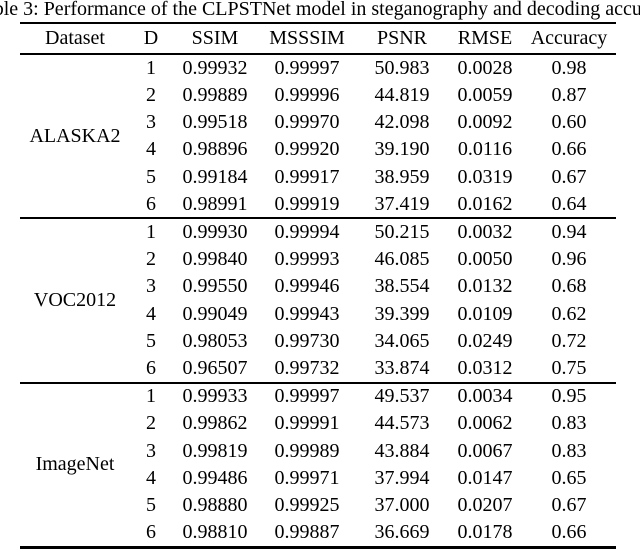 The image size is (640, 558). Describe the element at coordinates (569, 396) in the screenshot. I see `cell-accuracy: 0.95` at that location.